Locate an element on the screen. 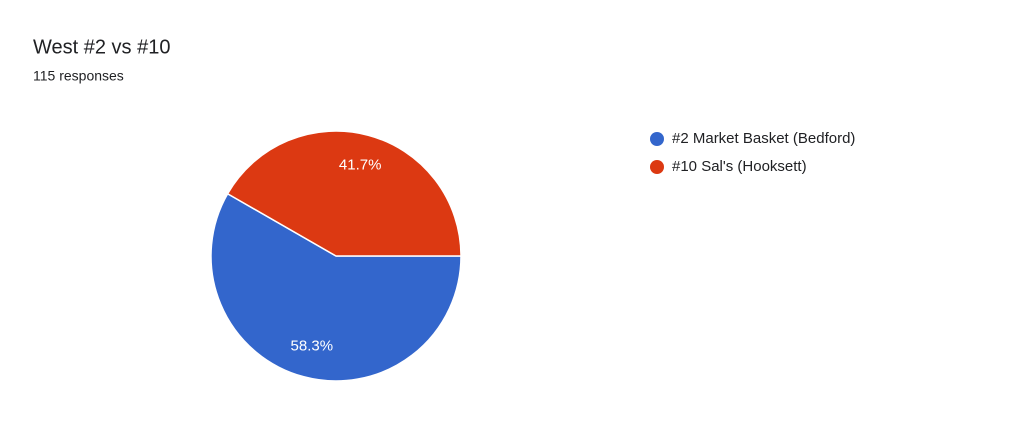 This screenshot has height=430, width=1024. chart-subtitle: 115 responses is located at coordinates (78, 76).